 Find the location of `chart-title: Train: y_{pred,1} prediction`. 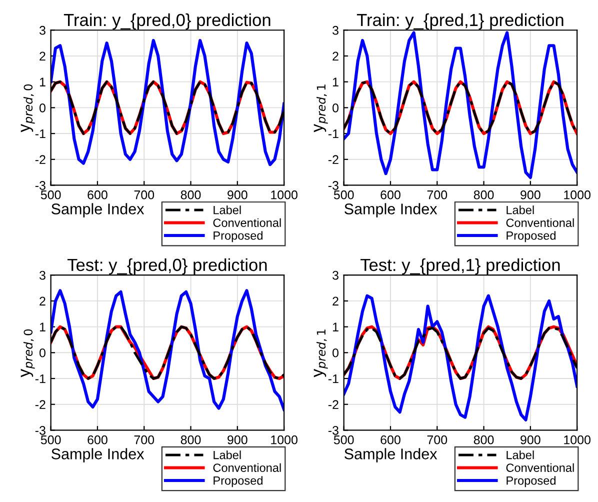

chart-title: Train: y_{pred,1} prediction is located at coordinates (460, 21).